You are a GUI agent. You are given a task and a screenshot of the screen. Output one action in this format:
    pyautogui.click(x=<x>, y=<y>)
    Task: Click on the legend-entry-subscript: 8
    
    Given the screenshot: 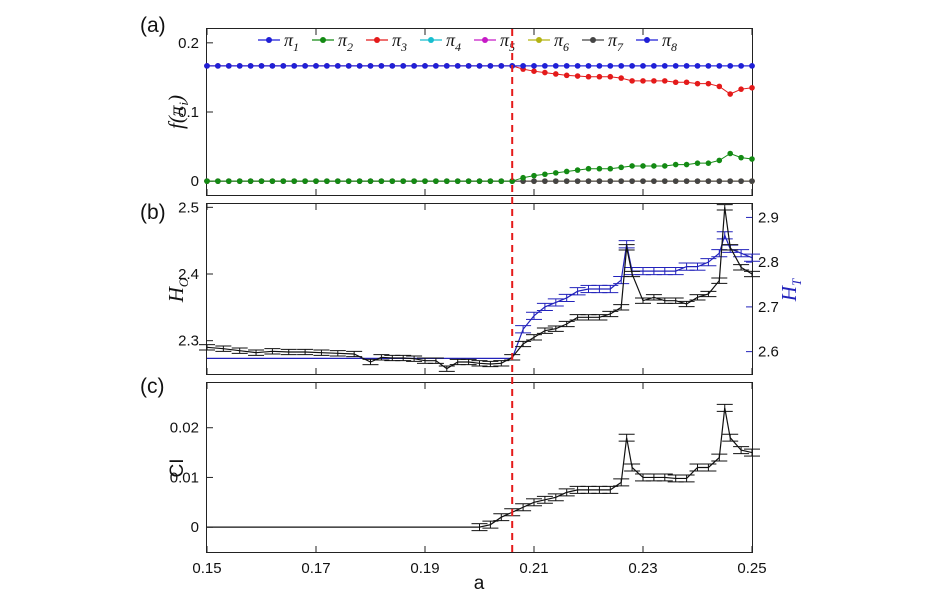 What is the action you would take?
    pyautogui.click(x=674, y=47)
    